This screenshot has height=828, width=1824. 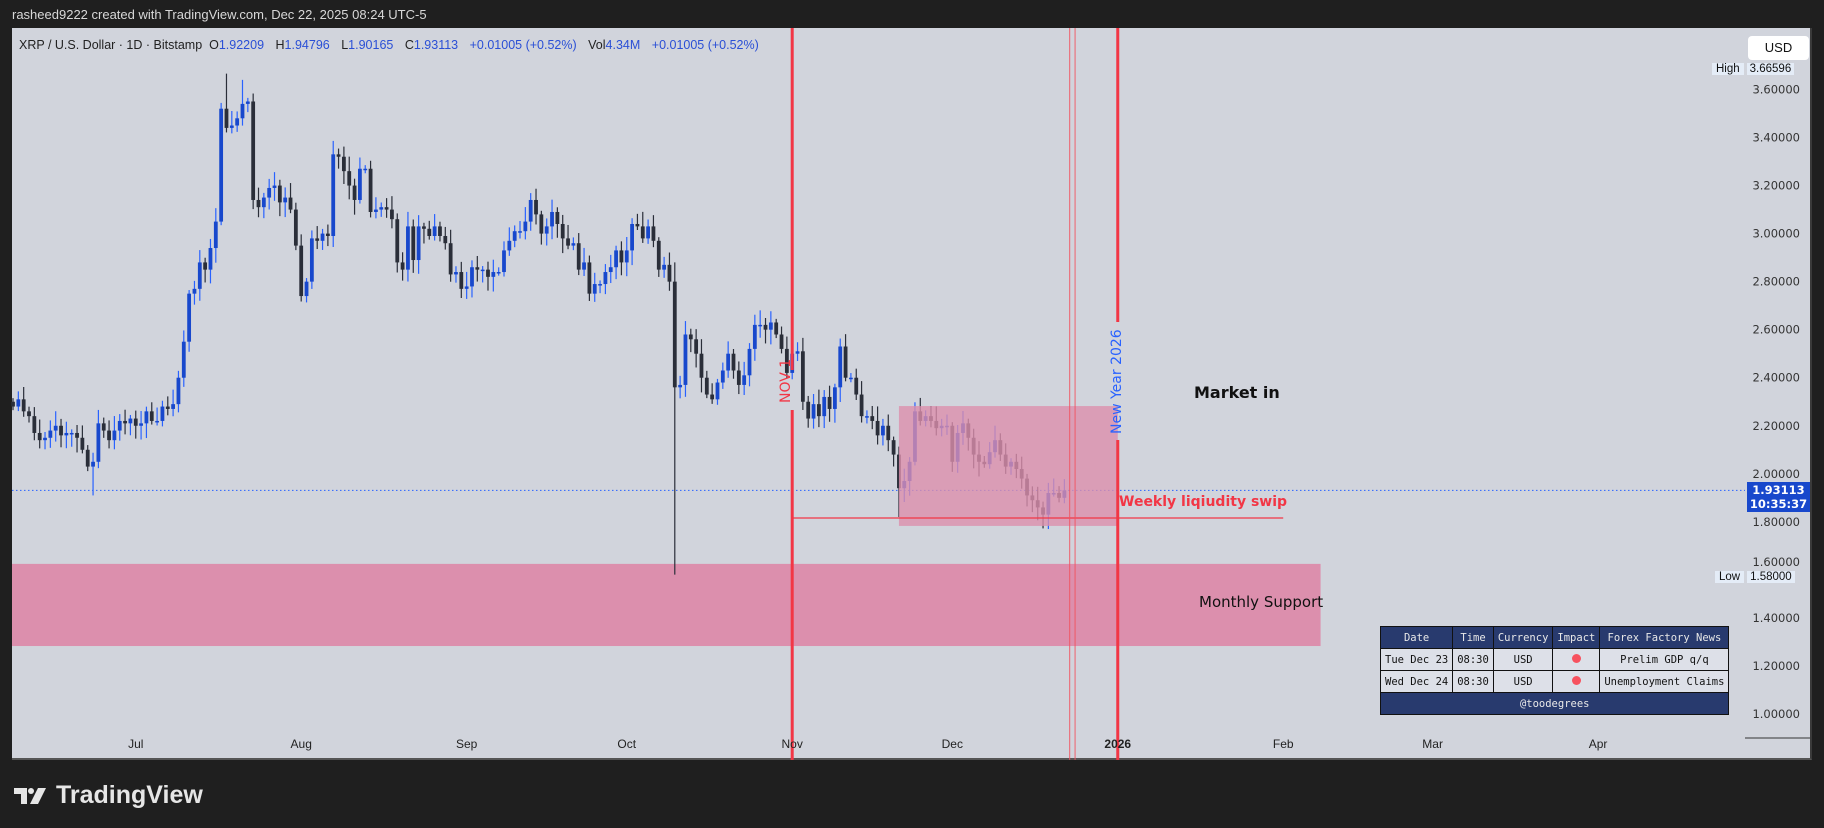 I want to click on monthly-support-note: Monthly Support, so click(x=1261, y=602).